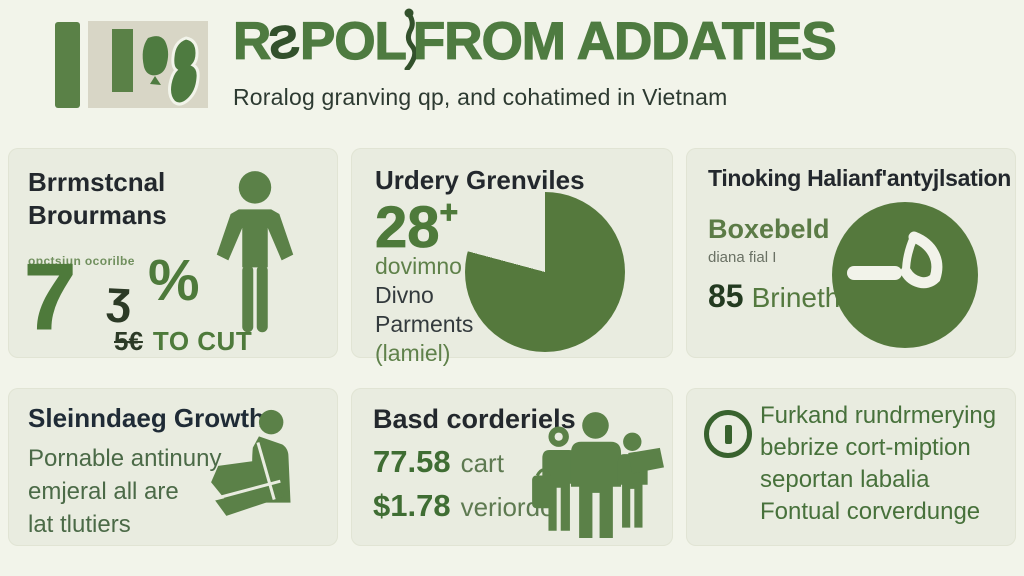 This screenshot has height=576, width=1024. I want to click on card1-title: Brrmstcnal Brourmans, so click(97, 199).